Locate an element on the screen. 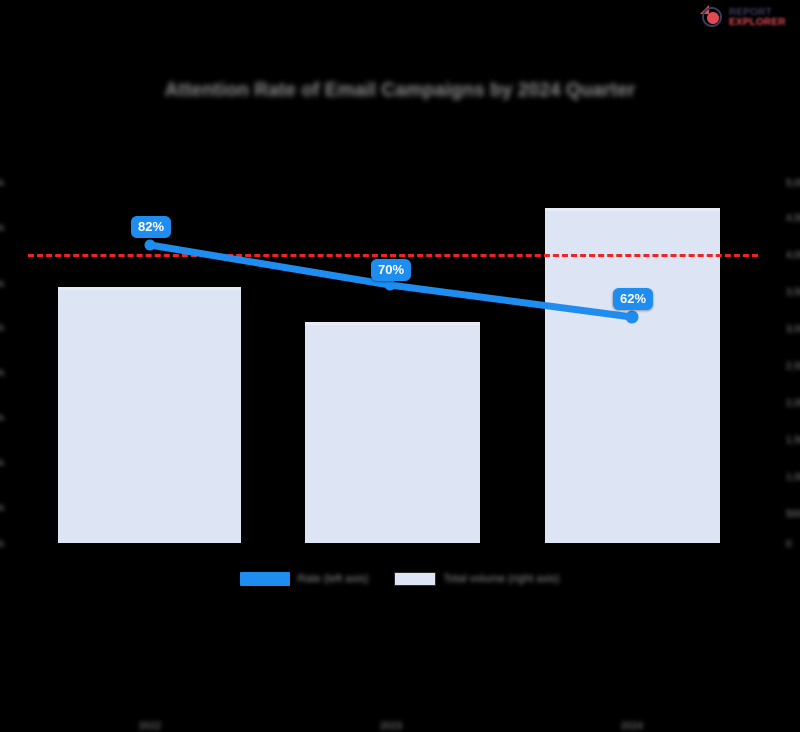  data-label-2024: 62% is located at coordinates (633, 299).